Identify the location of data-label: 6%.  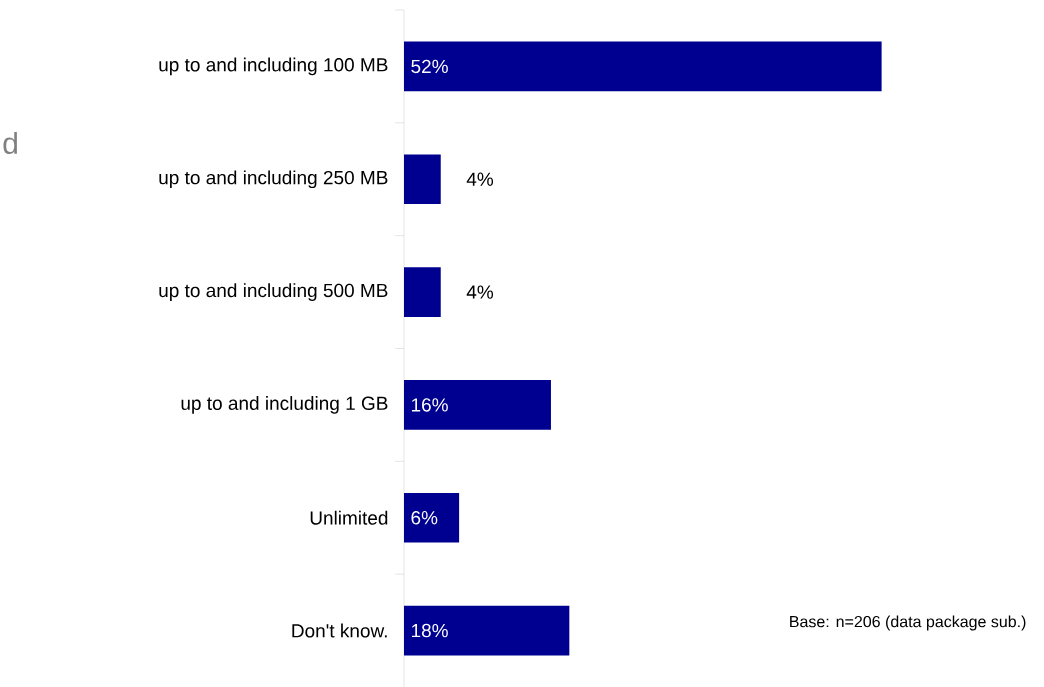
(424, 518).